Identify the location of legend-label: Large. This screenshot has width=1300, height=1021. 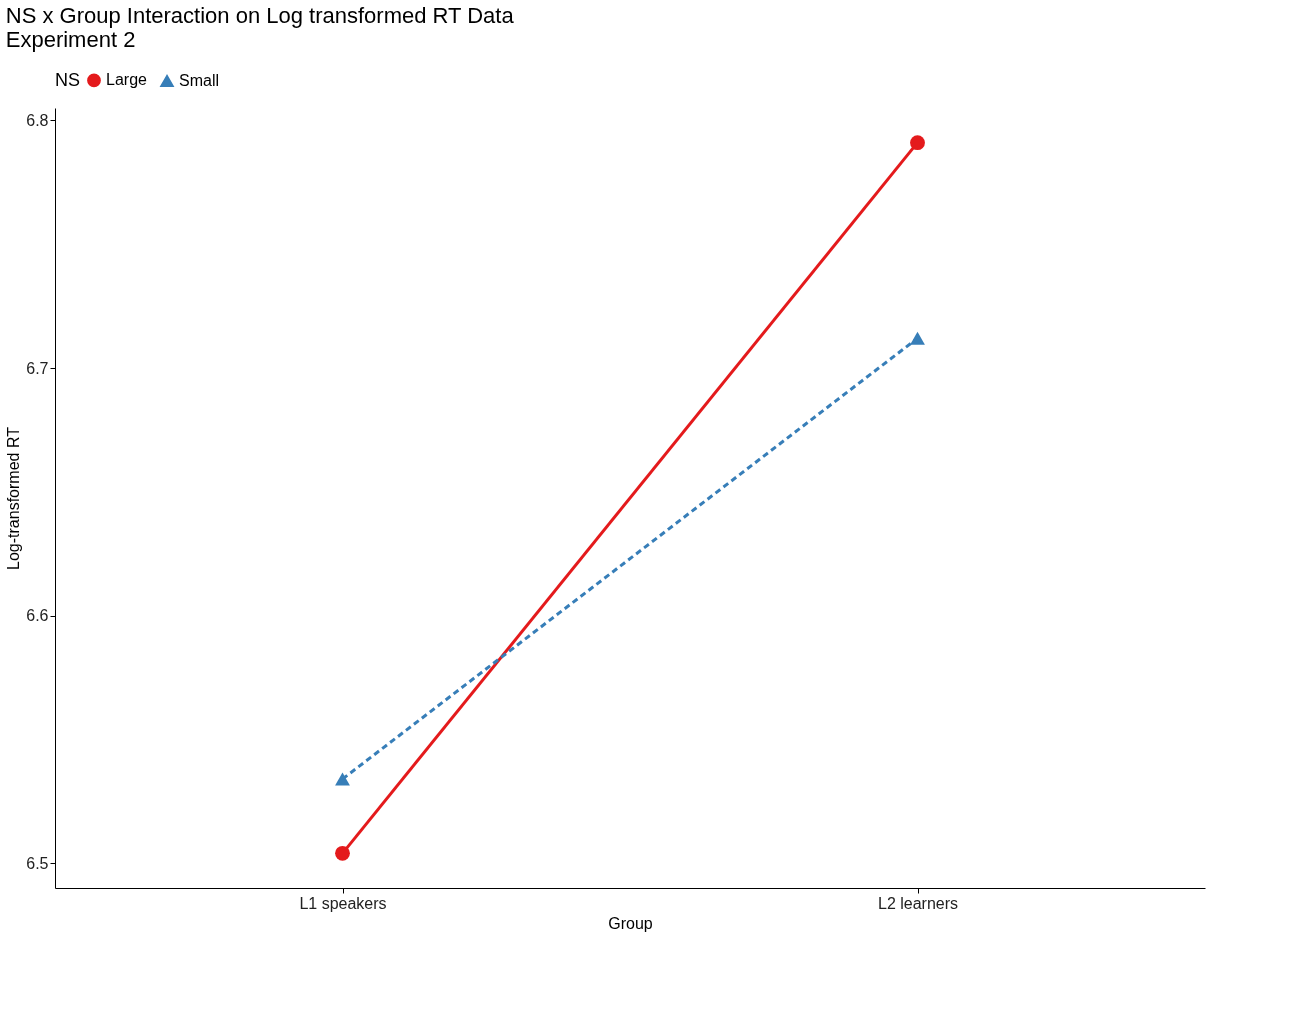
(127, 80).